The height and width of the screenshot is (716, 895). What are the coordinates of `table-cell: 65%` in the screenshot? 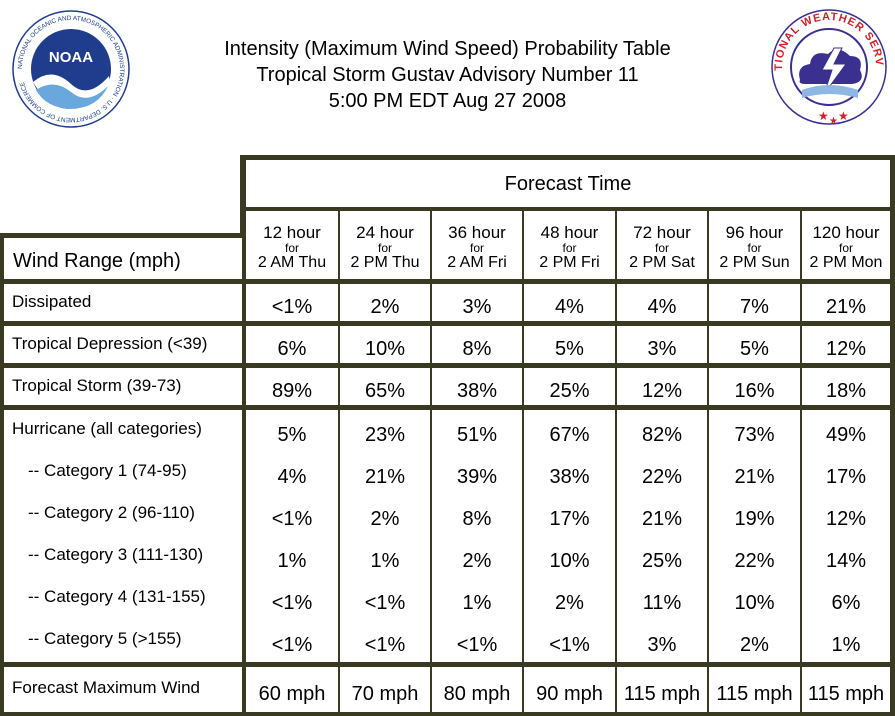 It's located at (385, 386).